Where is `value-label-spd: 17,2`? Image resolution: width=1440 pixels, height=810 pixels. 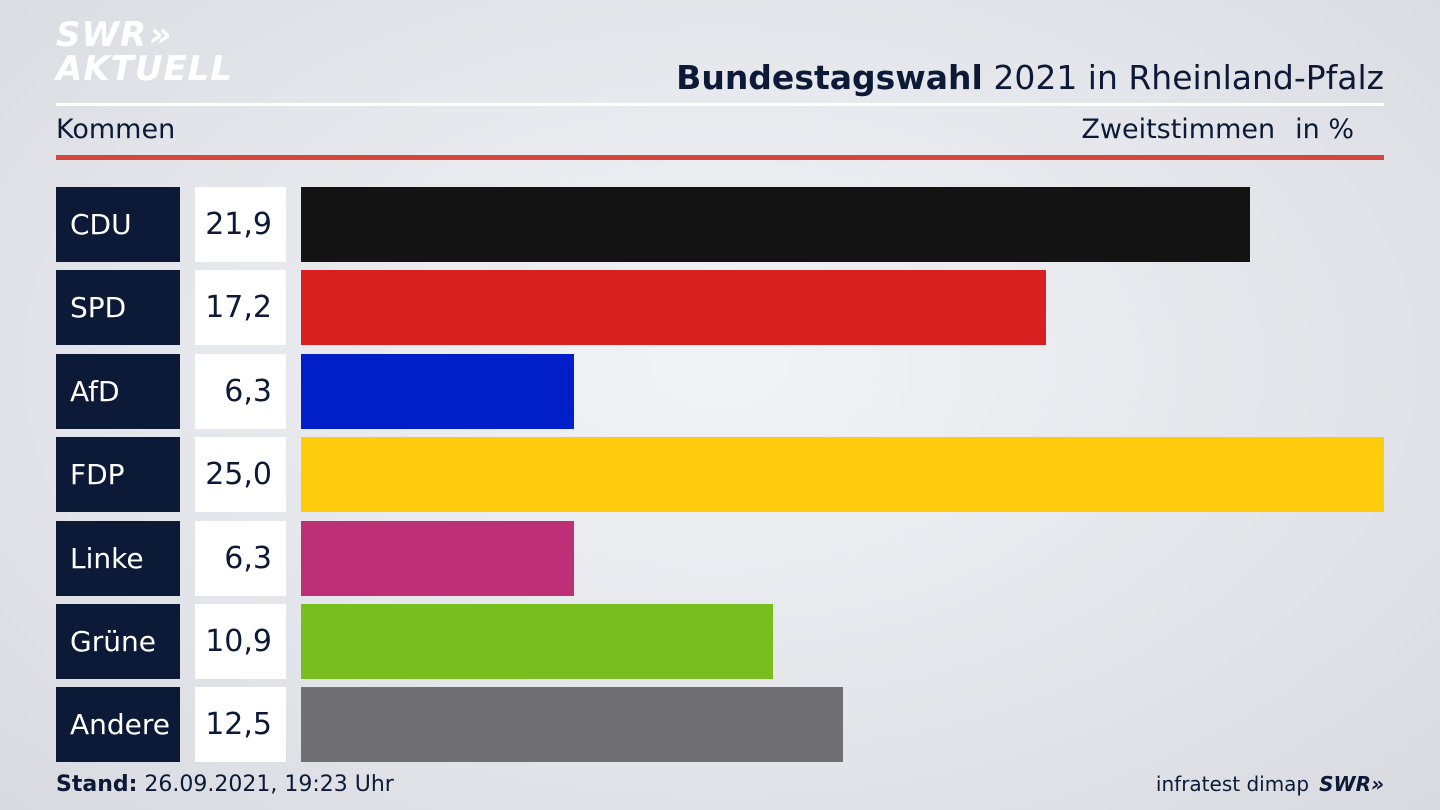
value-label-spd: 17,2 is located at coordinates (240, 307).